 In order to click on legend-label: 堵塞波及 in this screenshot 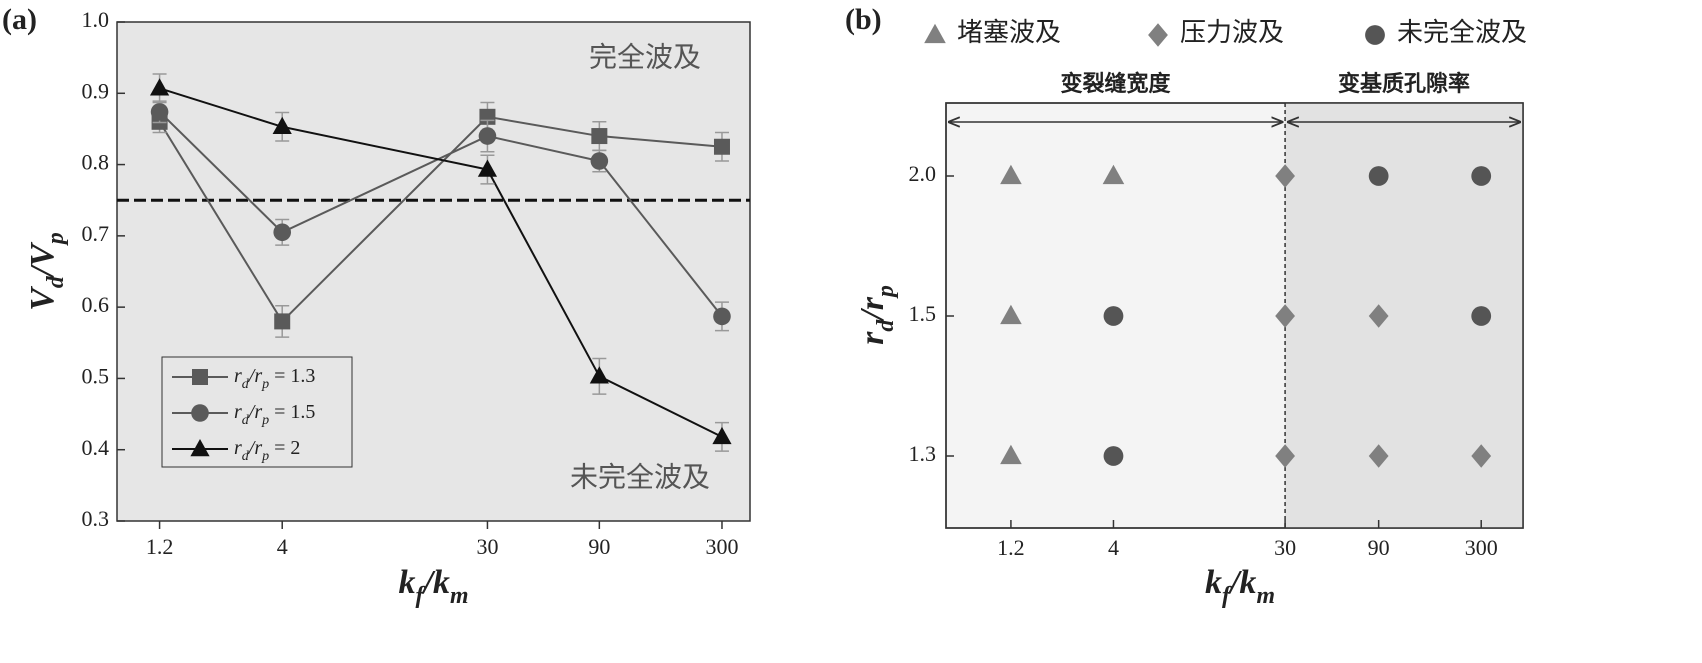, I will do `click(1009, 32)`.